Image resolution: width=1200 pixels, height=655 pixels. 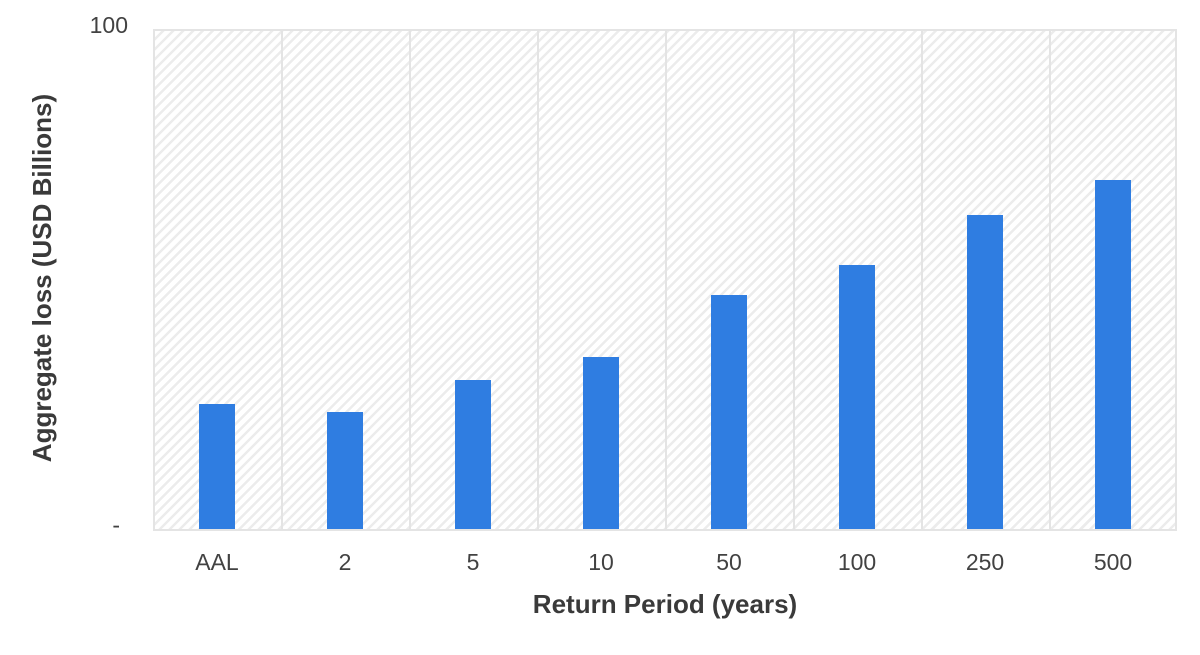 I want to click on x-tick-label-2: 2, so click(x=345, y=562).